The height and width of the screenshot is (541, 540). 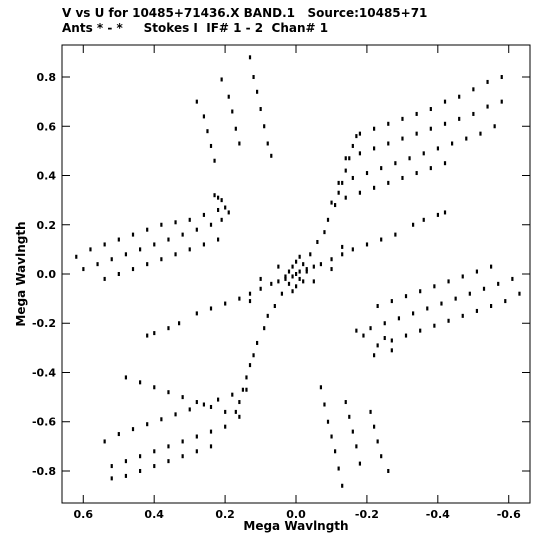 What do you see at coordinates (44, 323) in the screenshot?
I see `y-tick-label: -0.2` at bounding box center [44, 323].